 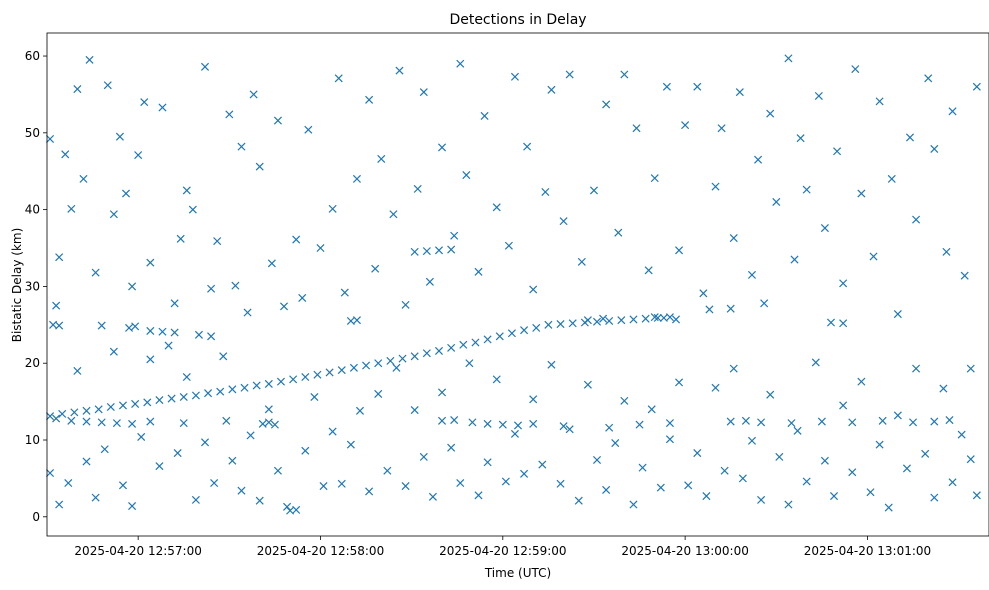 I want to click on chart-title: Detections in Delay, so click(x=517, y=20).